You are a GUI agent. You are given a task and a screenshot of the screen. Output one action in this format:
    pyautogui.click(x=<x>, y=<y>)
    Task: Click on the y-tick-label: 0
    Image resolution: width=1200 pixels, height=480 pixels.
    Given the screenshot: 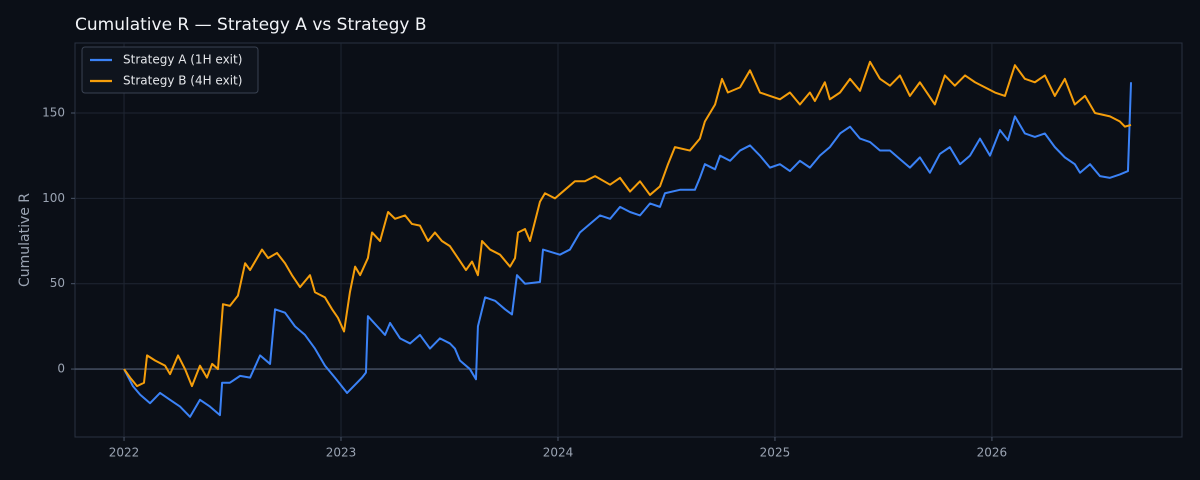 What is the action you would take?
    pyautogui.click(x=61, y=369)
    